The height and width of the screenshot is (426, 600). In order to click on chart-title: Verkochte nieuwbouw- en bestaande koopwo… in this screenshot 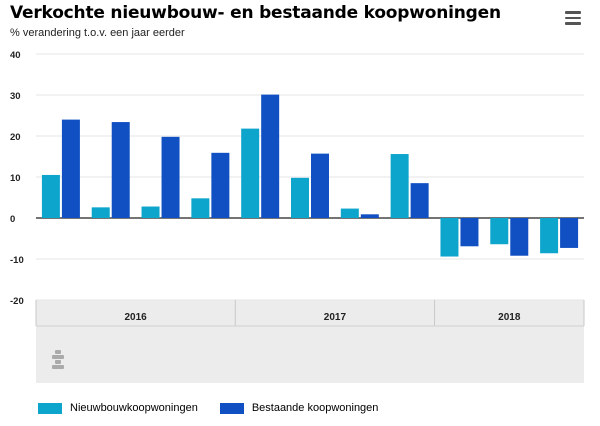, I will do `click(255, 13)`.